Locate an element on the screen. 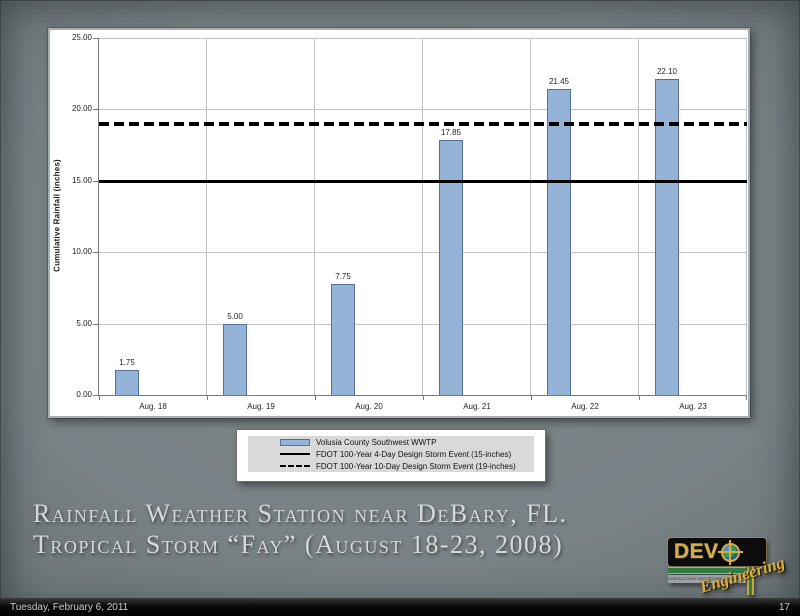 The height and width of the screenshot is (616, 800). logo-text-dev: DEV is located at coordinates (696, 551).